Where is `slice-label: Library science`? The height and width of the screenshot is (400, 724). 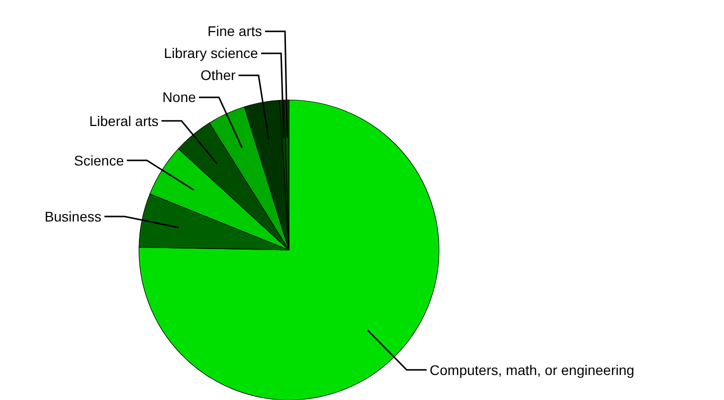 slice-label: Library science is located at coordinates (211, 53).